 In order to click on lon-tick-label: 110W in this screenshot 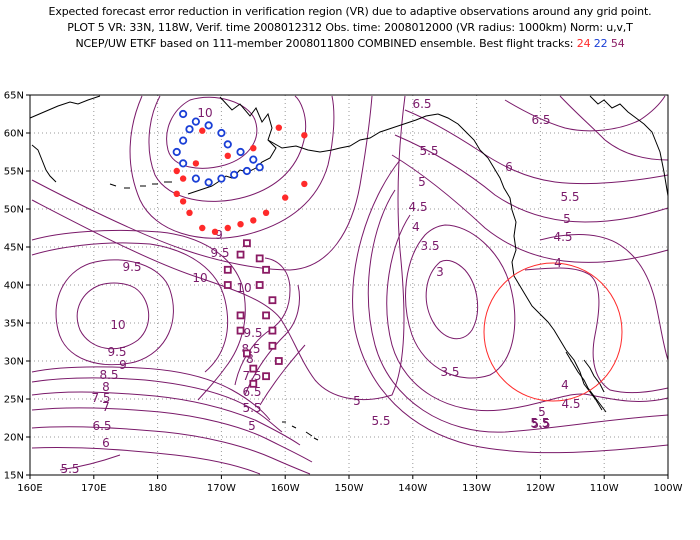, I will do `click(604, 488)`.